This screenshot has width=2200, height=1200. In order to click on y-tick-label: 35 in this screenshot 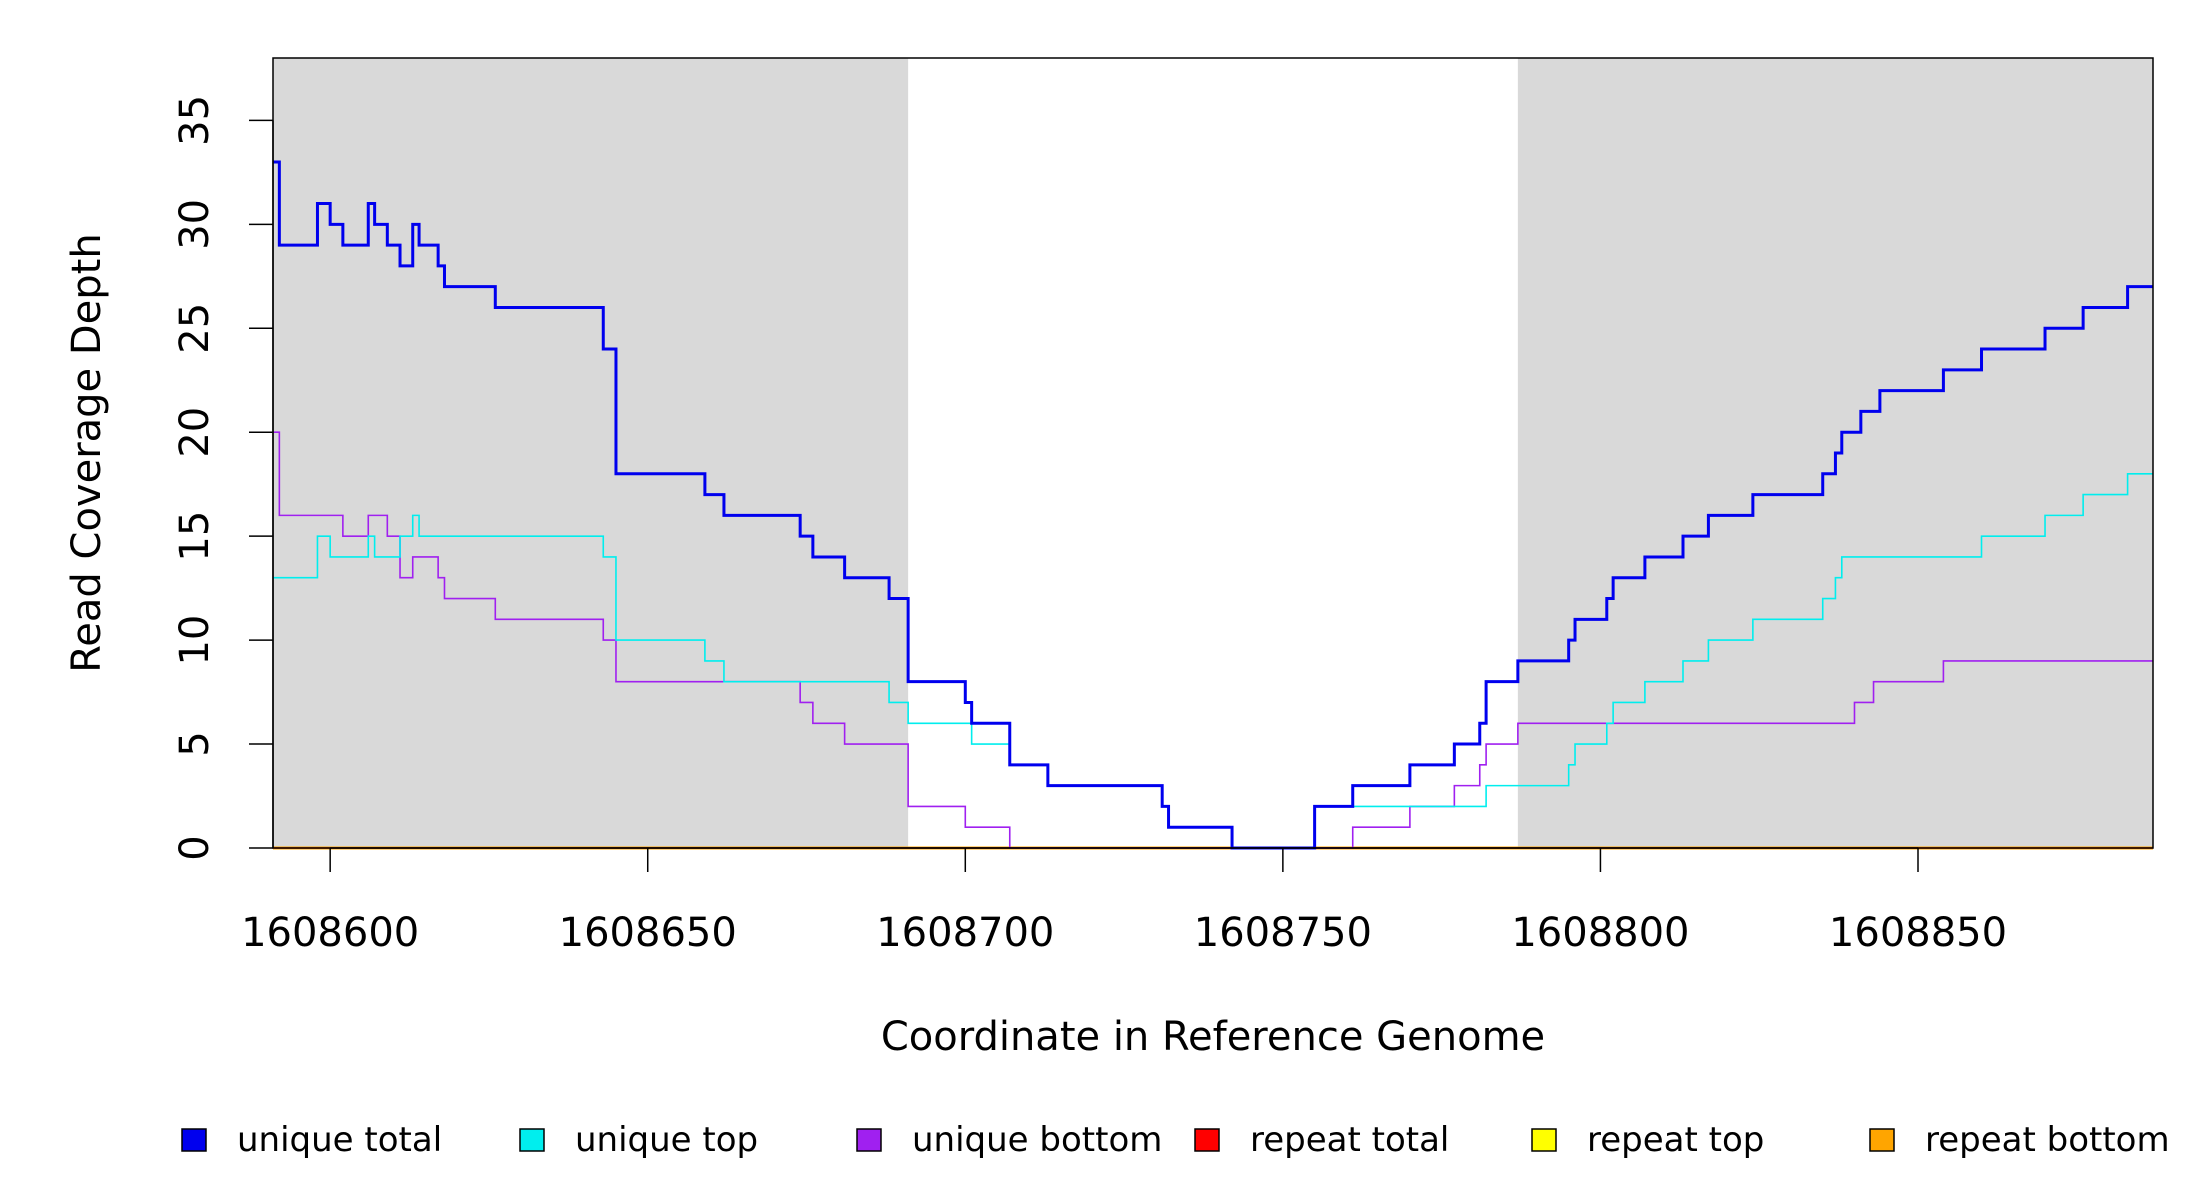, I will do `click(195, 120)`.